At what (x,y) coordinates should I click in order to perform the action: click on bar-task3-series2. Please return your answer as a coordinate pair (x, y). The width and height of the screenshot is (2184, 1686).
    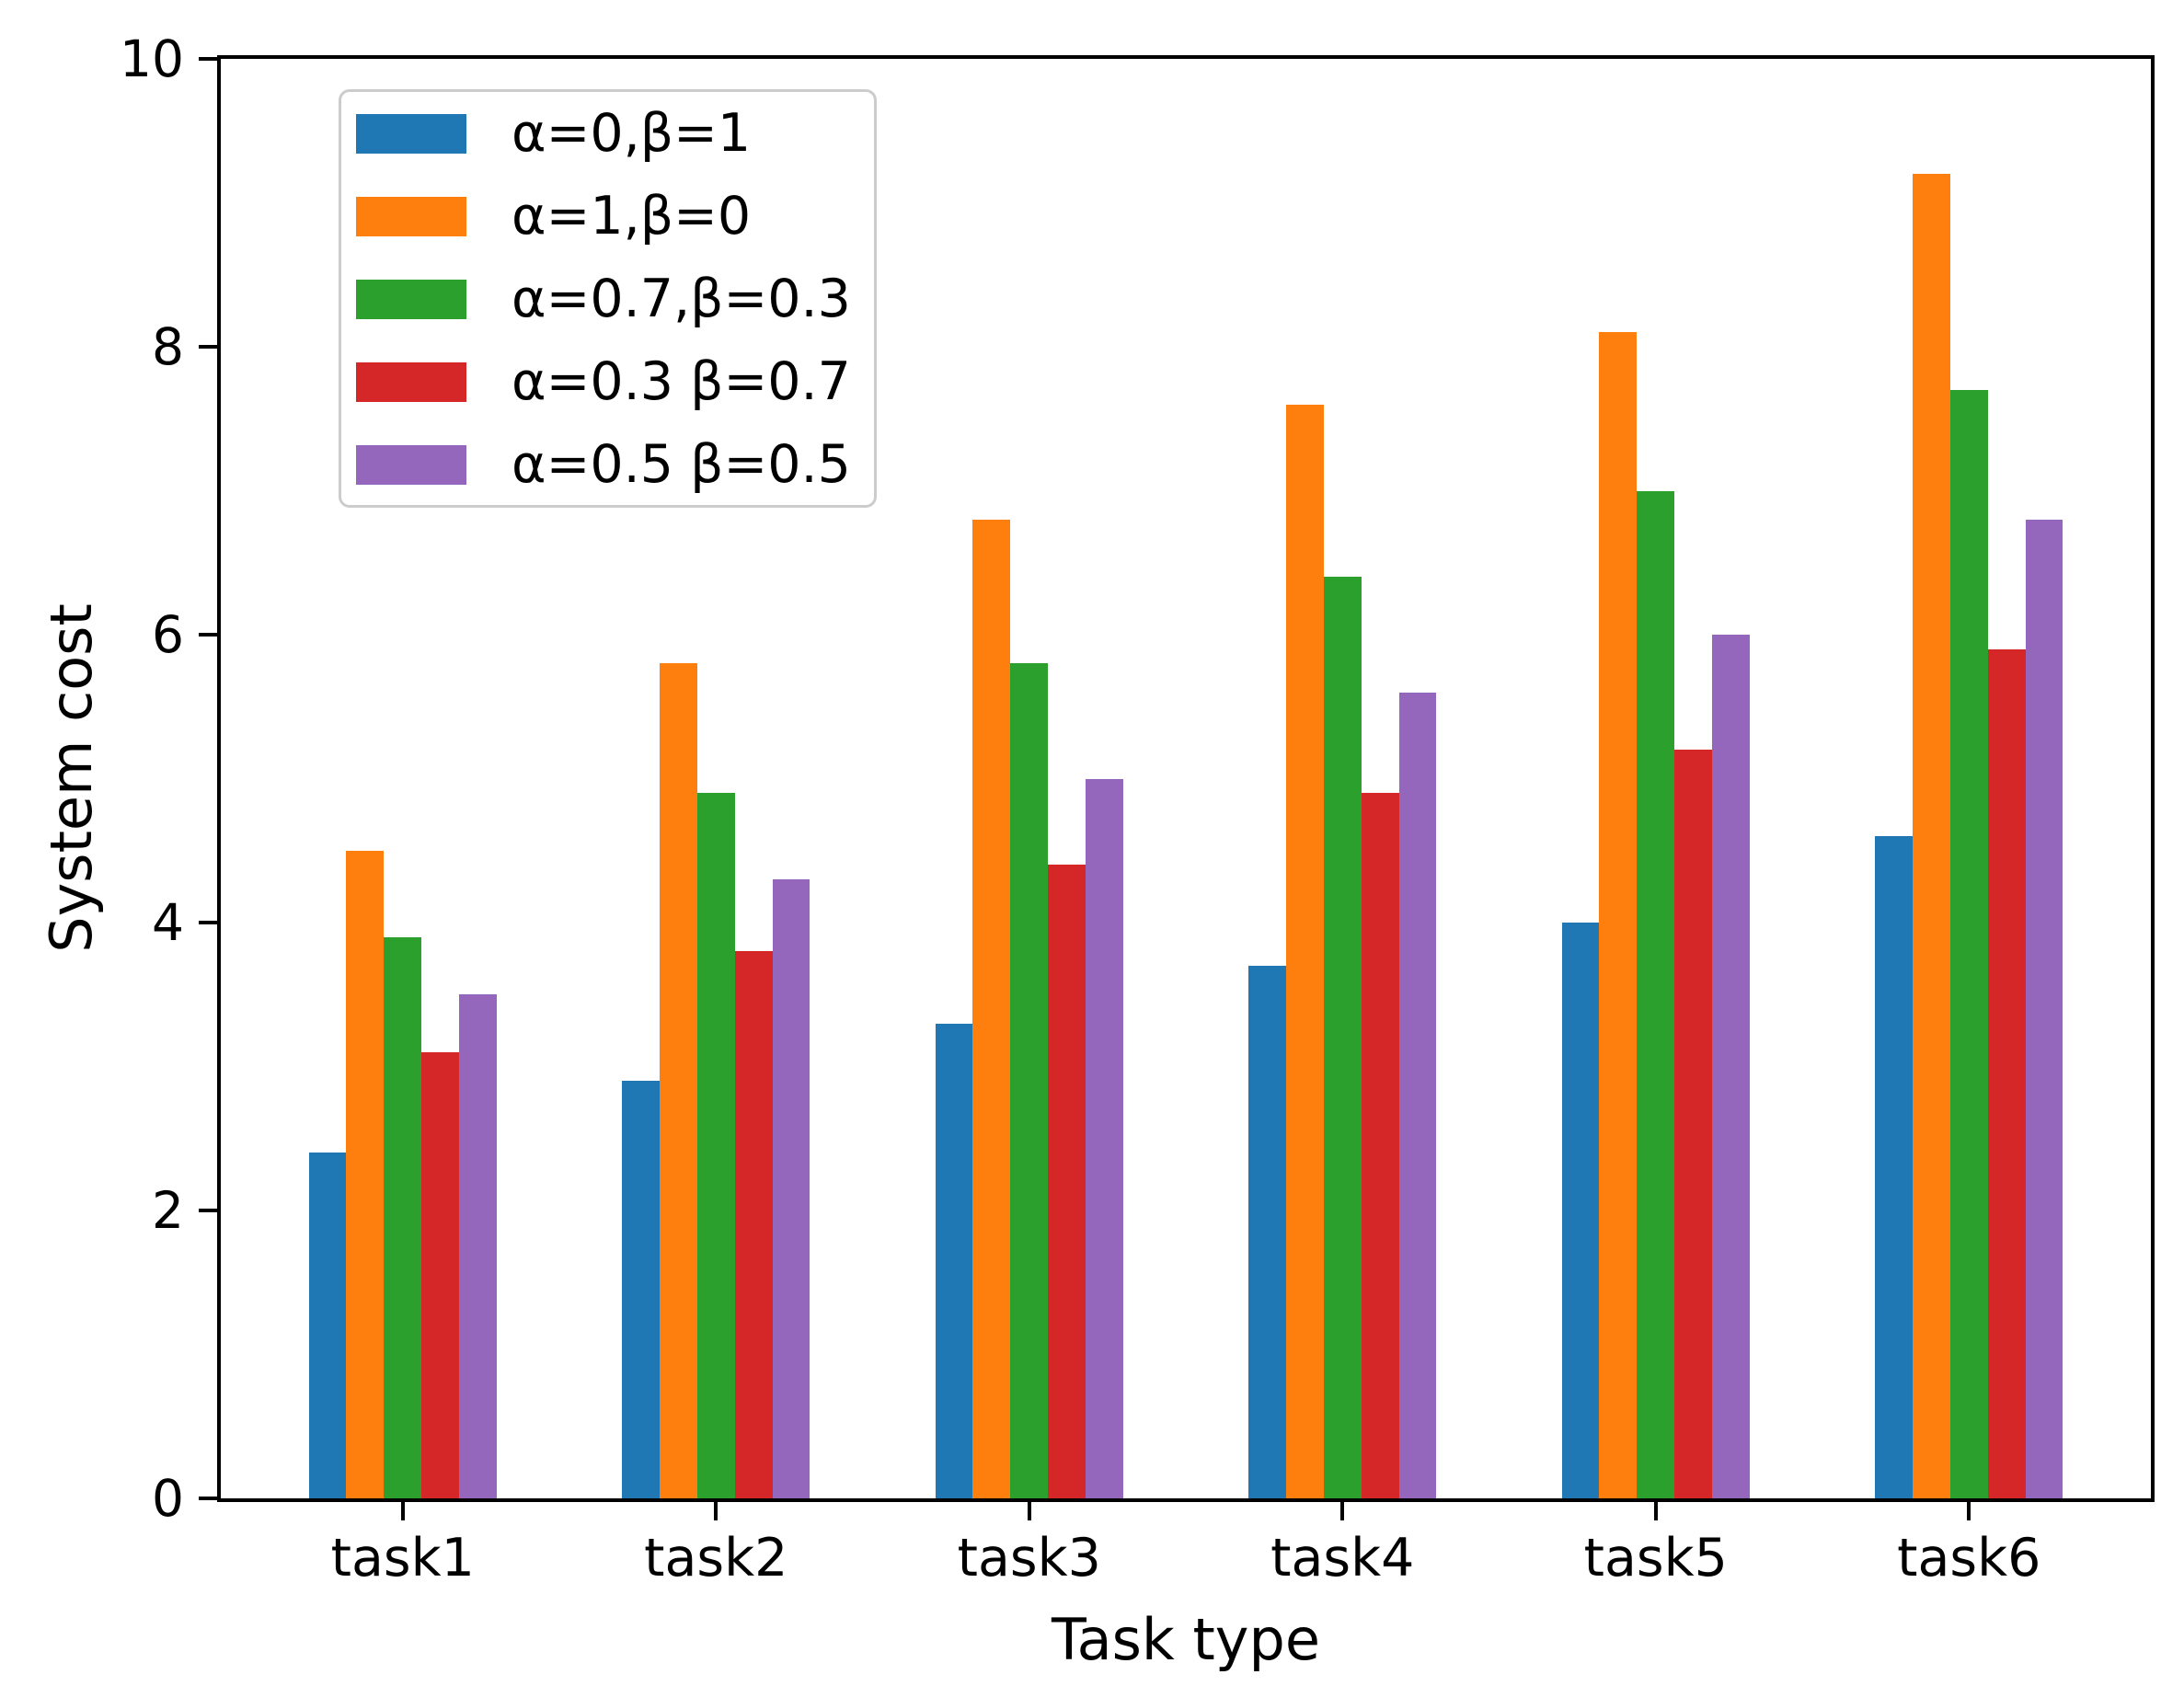
    Looking at the image, I should click on (991, 1008).